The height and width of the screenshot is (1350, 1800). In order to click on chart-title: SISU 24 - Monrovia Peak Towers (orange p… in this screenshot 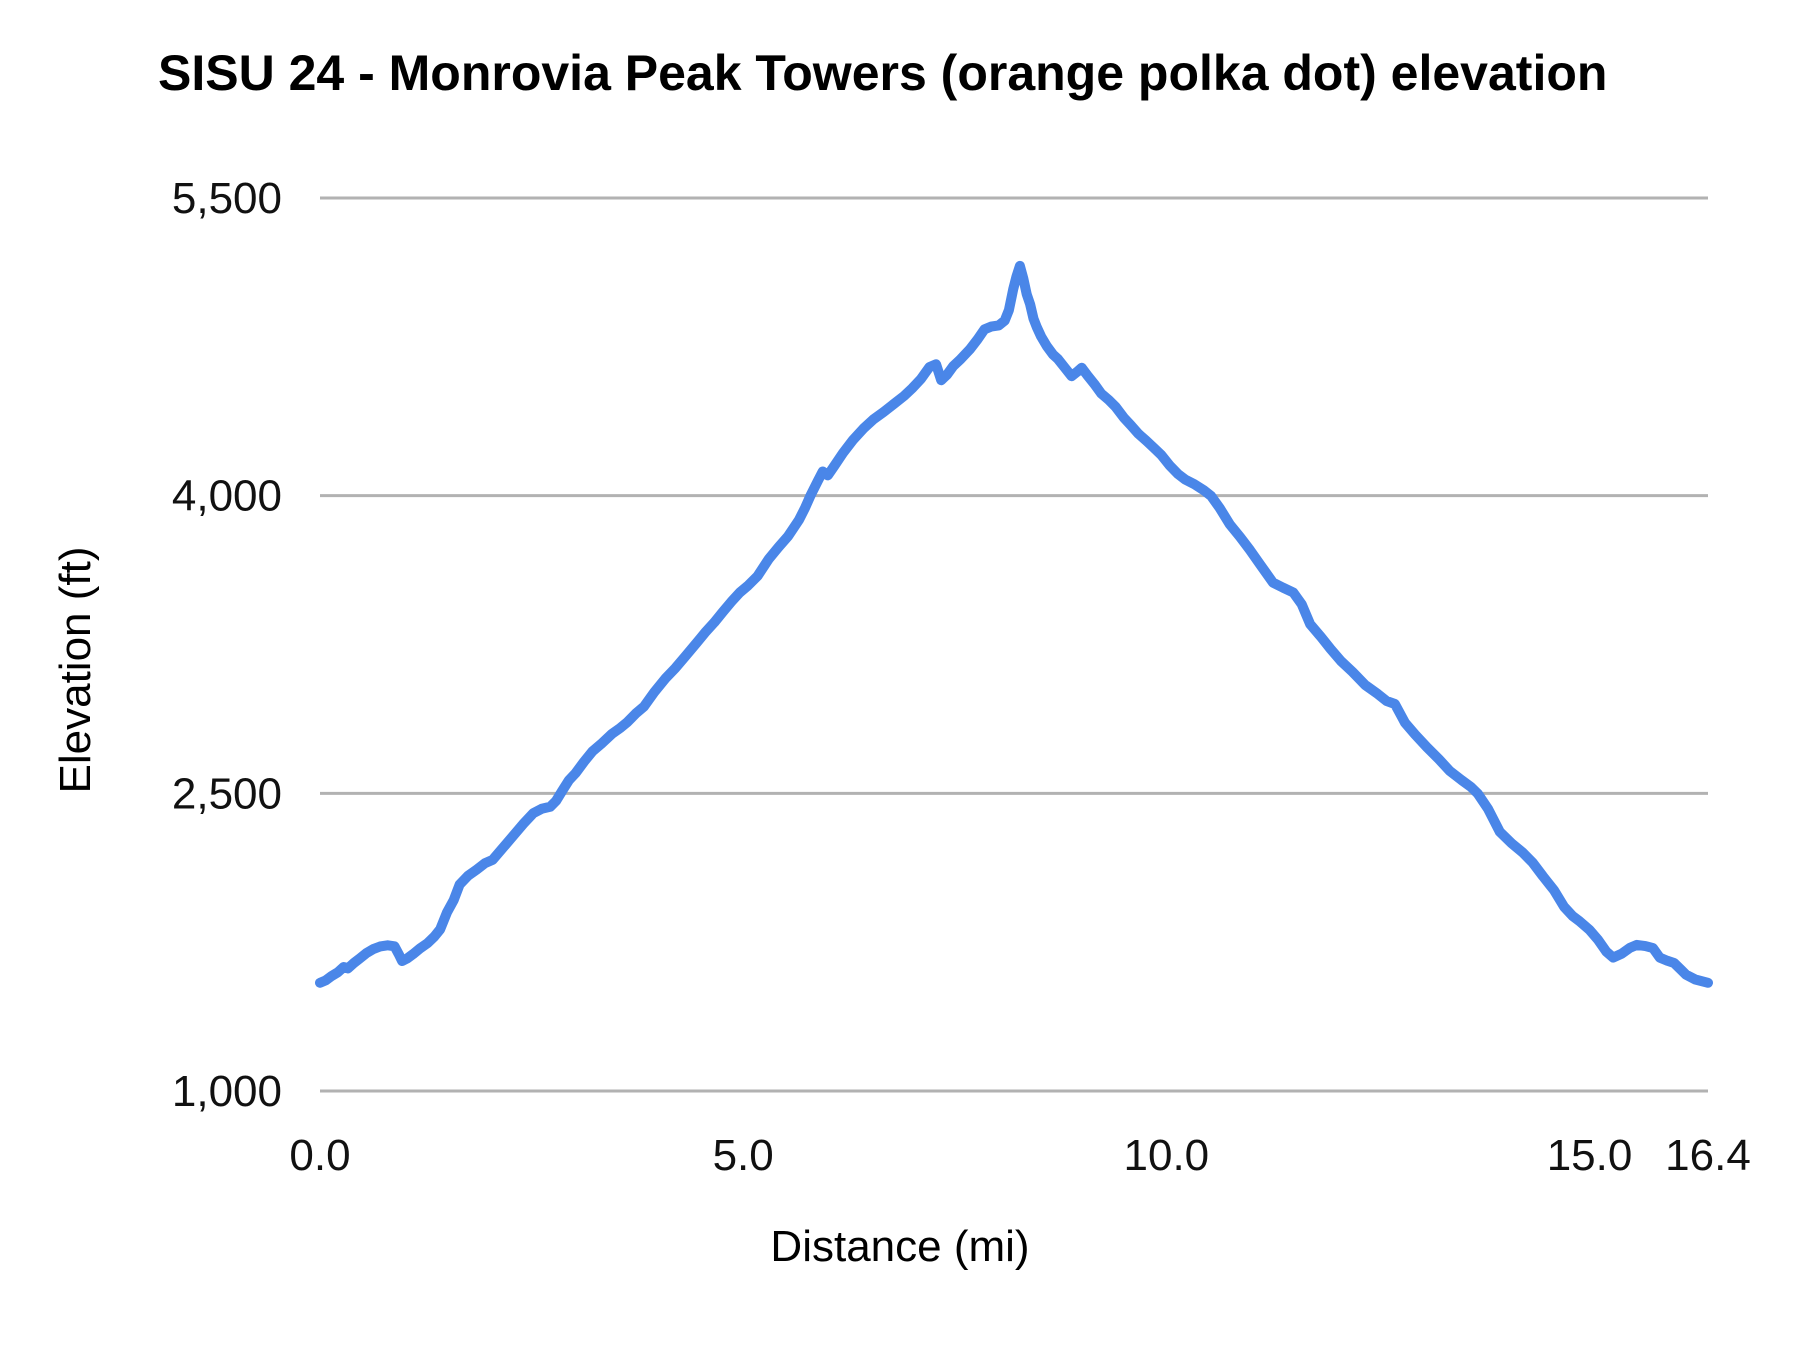, I will do `click(883, 73)`.